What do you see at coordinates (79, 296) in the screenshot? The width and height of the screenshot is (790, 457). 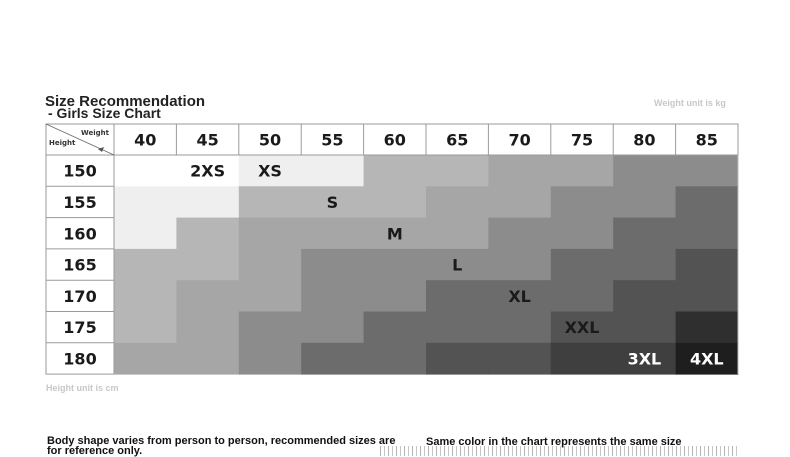 I see `height-row-label: 170` at bounding box center [79, 296].